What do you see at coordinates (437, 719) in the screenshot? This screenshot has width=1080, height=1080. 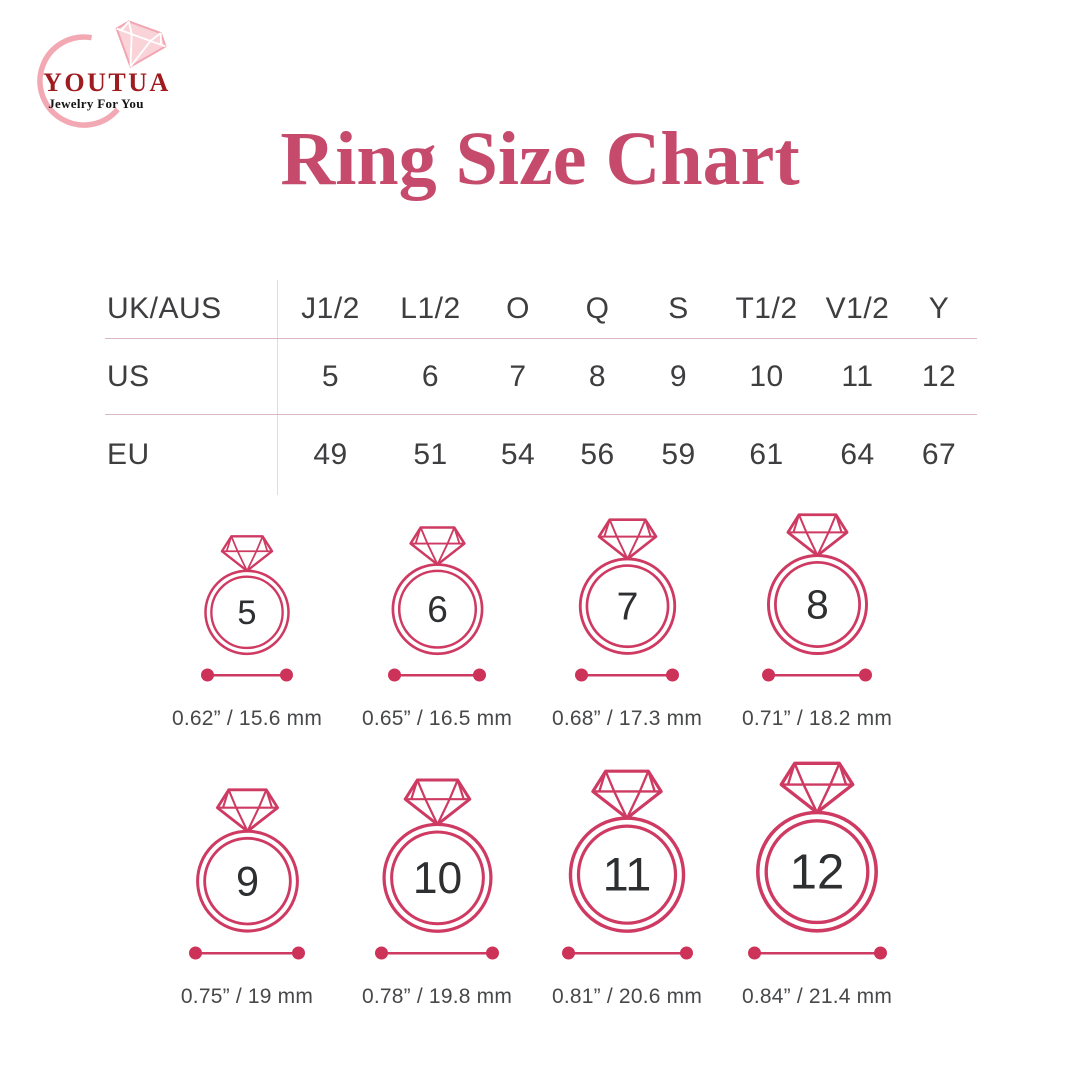 I see `ring-diameter-label: 0.65” / 16.5 mm` at bounding box center [437, 719].